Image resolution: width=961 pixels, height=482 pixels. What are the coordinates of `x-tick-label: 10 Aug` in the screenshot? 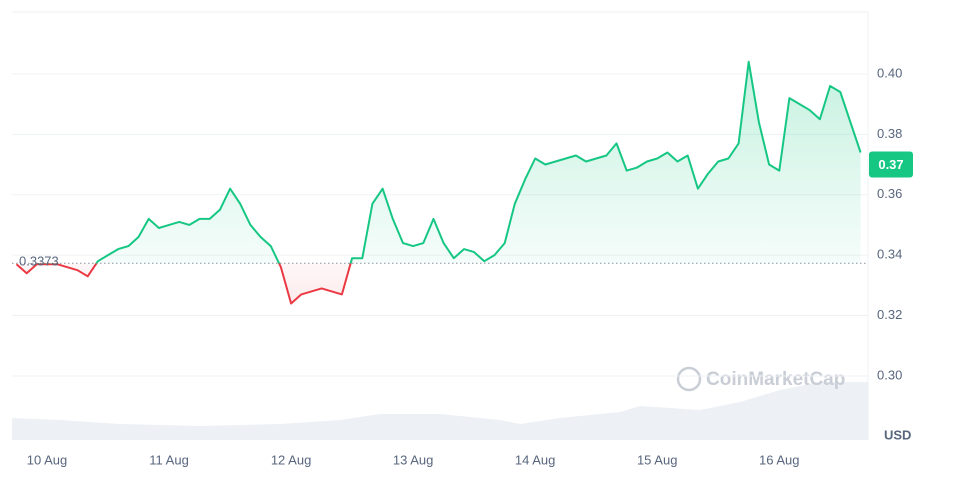 It's located at (47, 459).